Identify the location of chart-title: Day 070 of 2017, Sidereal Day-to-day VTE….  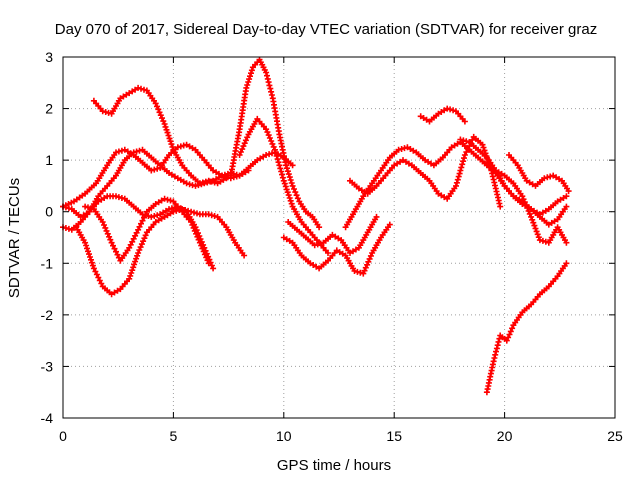
(326, 29).